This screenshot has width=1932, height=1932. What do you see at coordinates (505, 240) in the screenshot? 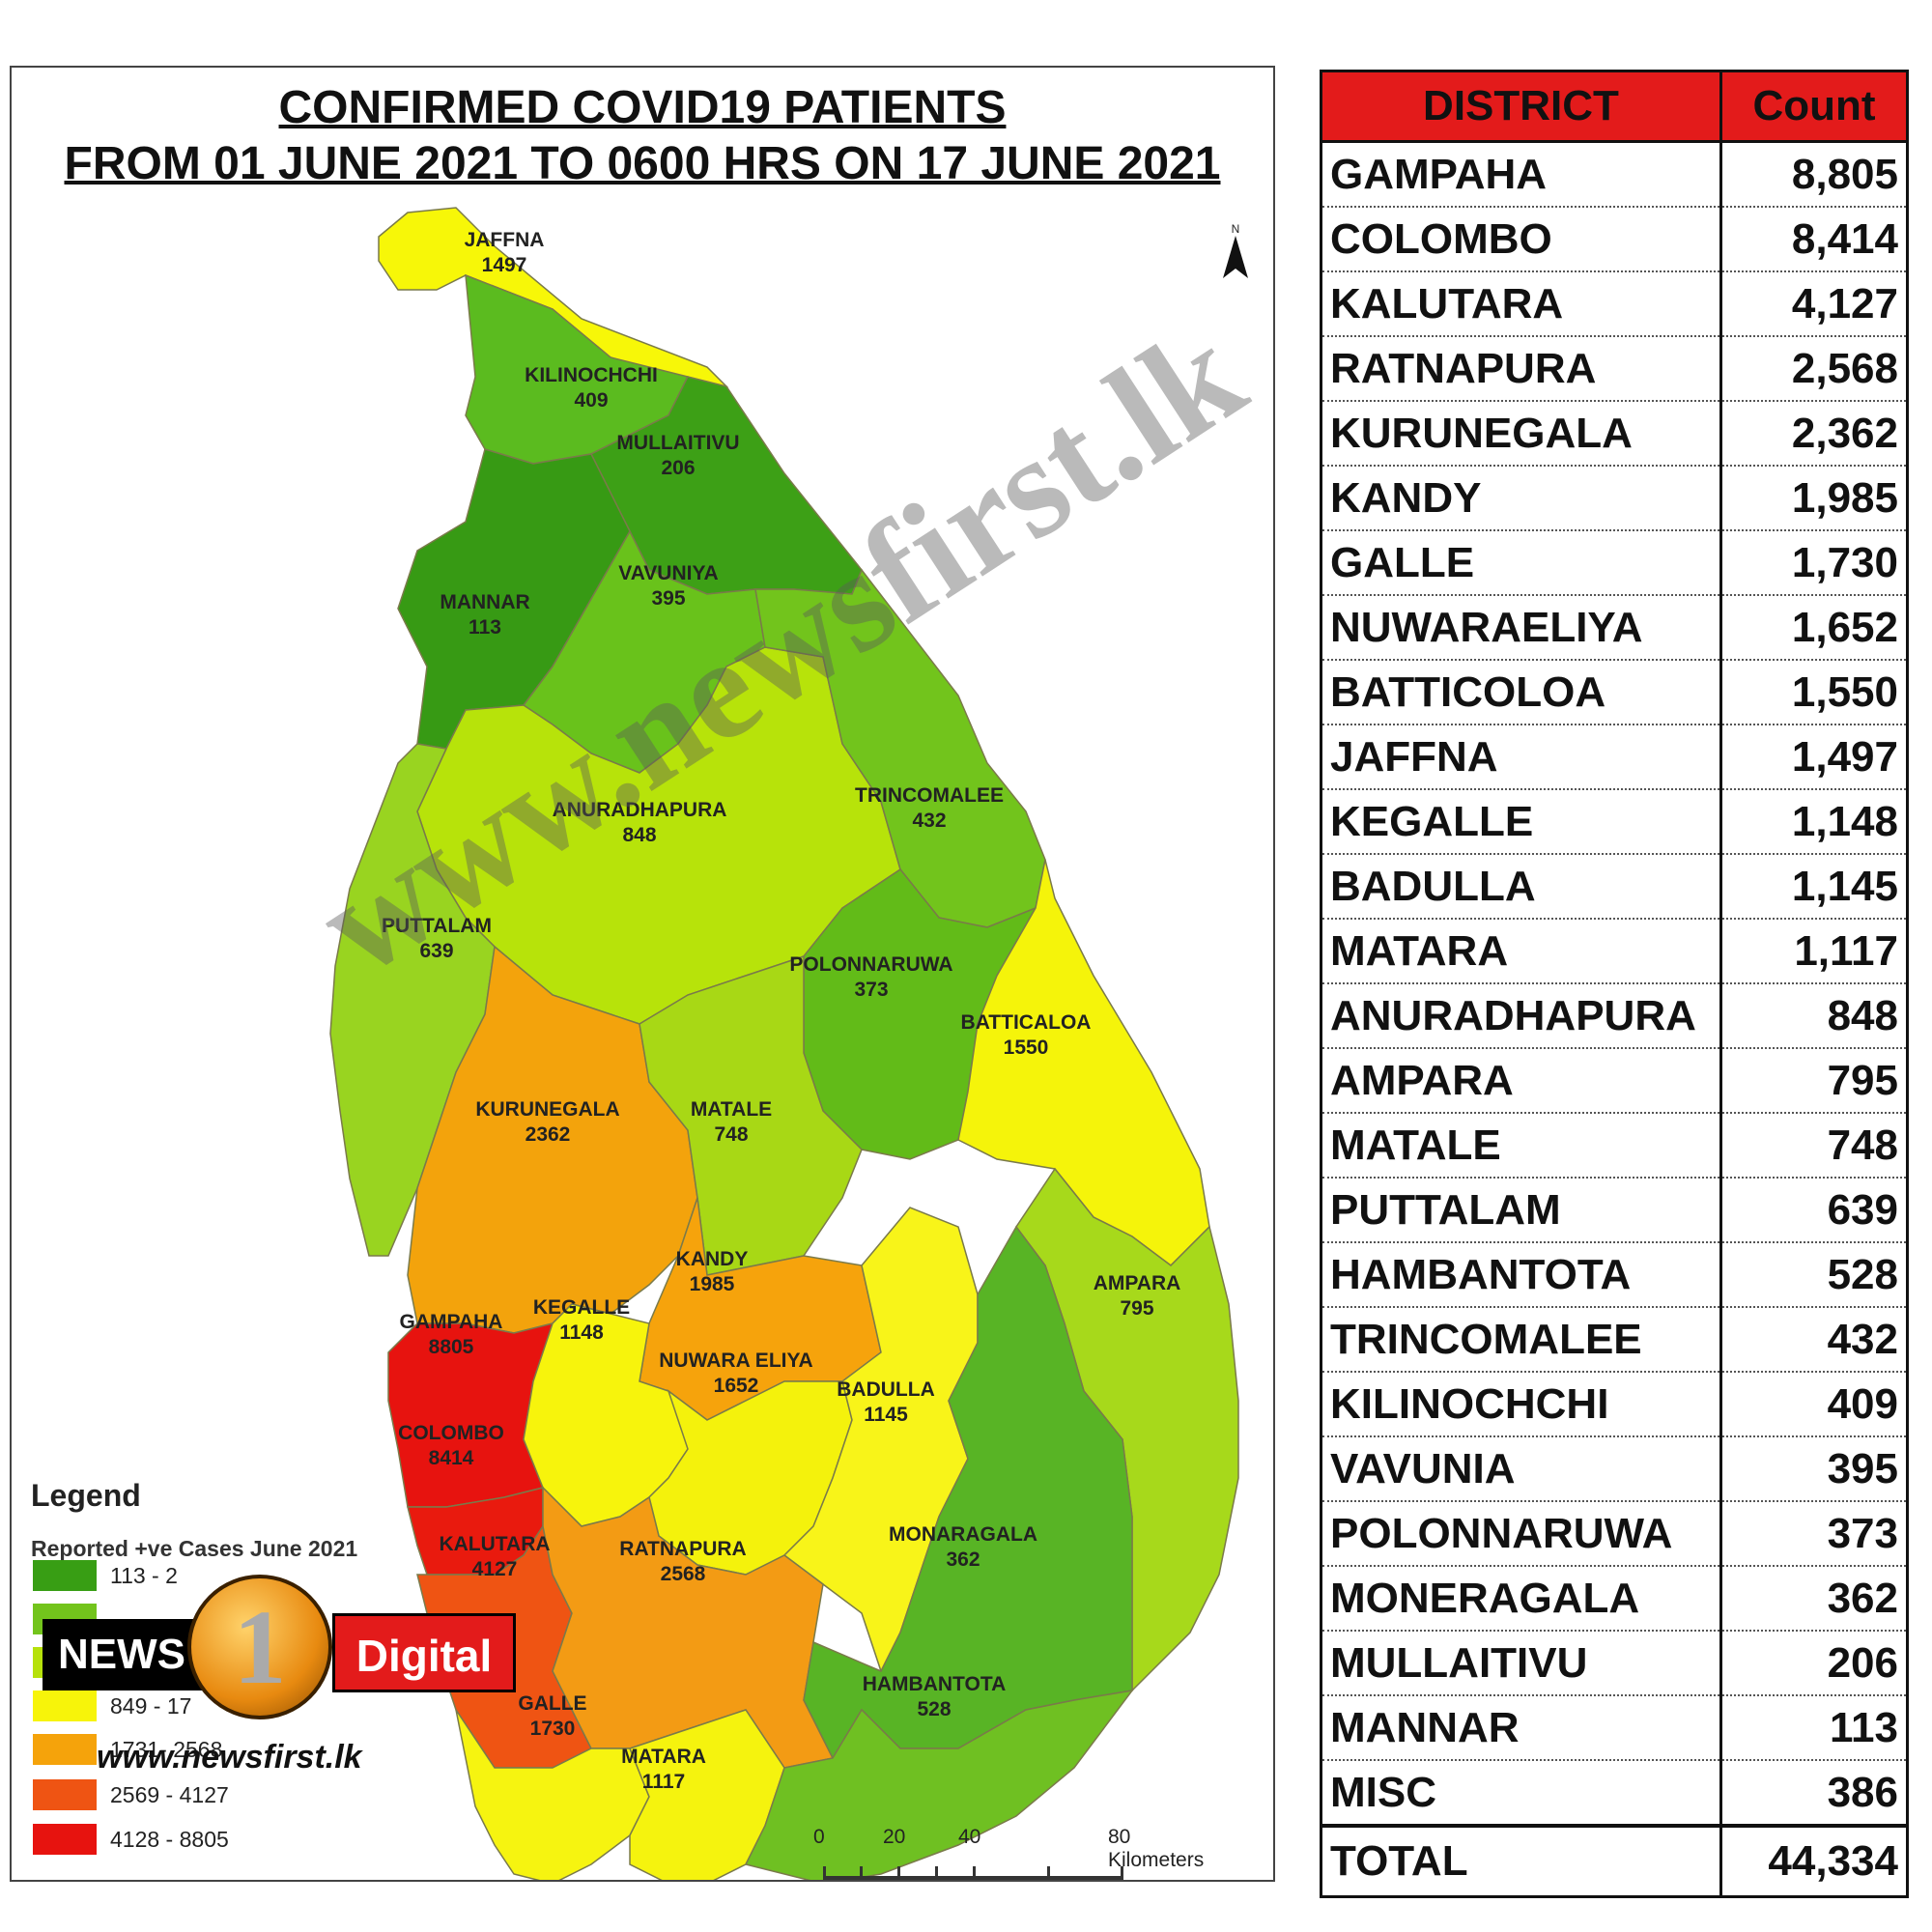
I see `district-name-label: JAFFNA` at bounding box center [505, 240].